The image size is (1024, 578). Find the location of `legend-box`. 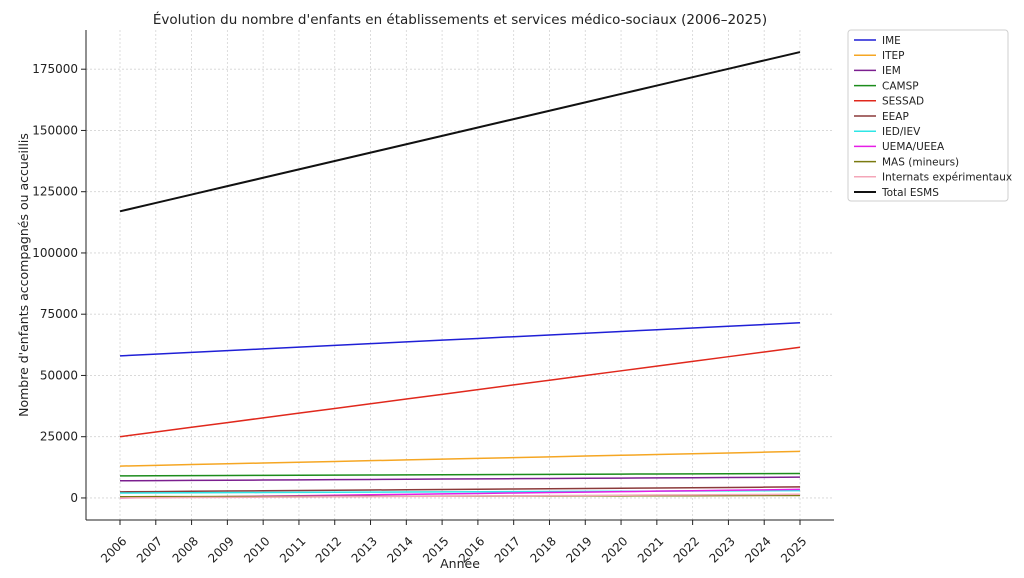

legend-box is located at coordinates (928, 115).